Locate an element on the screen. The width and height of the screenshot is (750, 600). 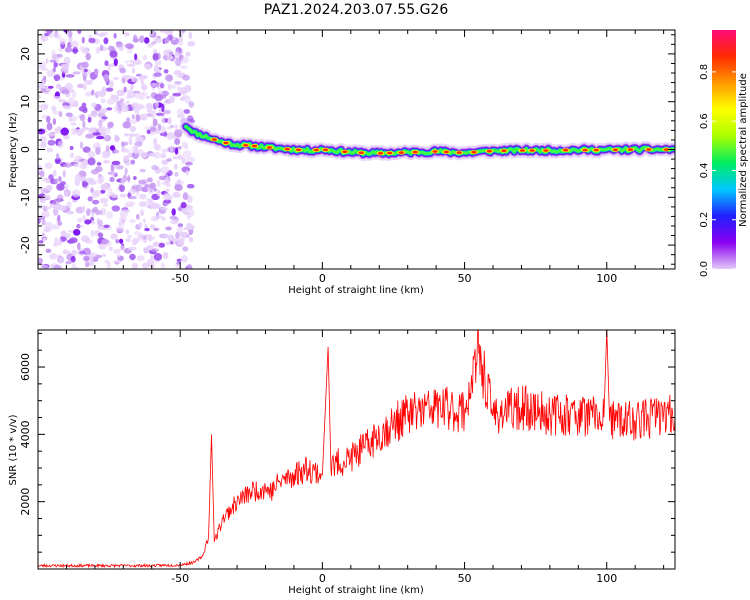
noise-blobs is located at coordinates (117, 149).